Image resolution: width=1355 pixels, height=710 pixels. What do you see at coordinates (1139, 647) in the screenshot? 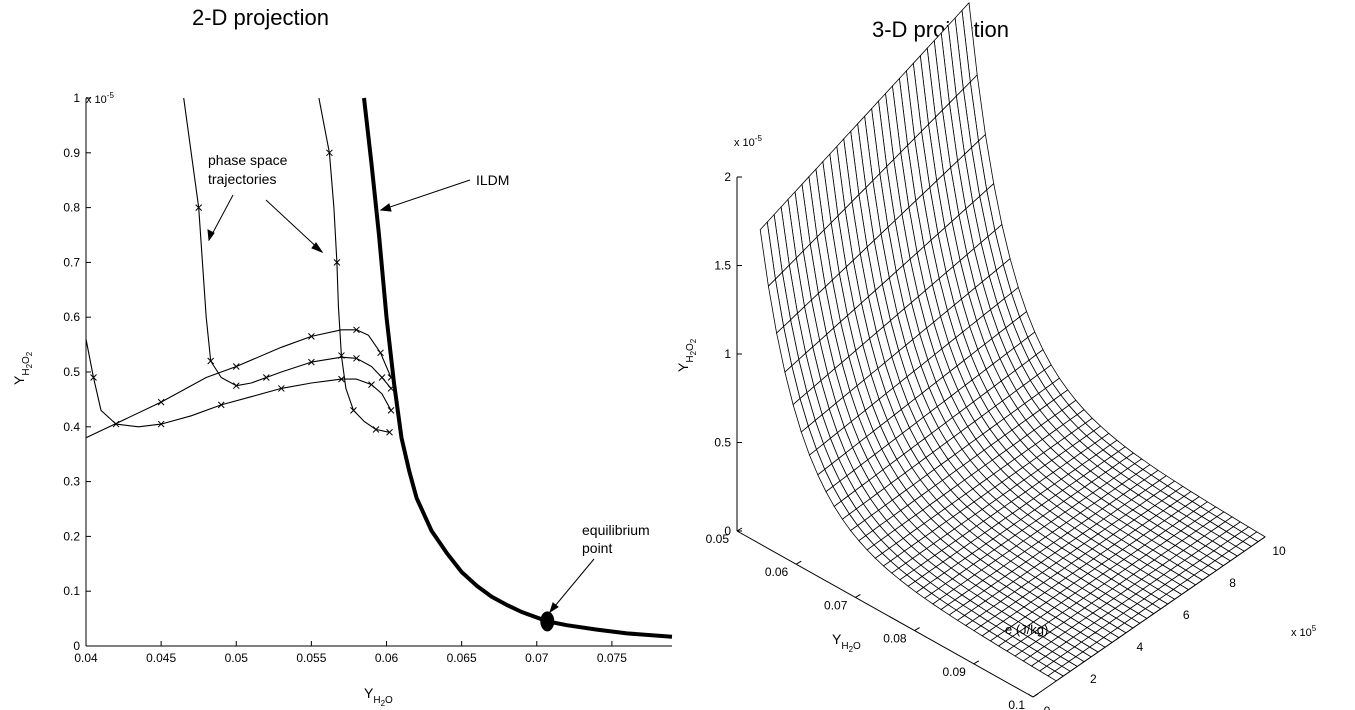
I see `y-tick-label-3d: 4` at bounding box center [1139, 647].